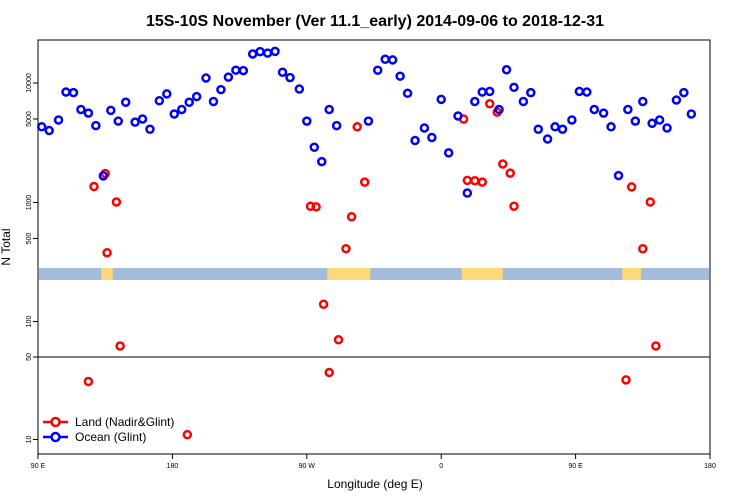  What do you see at coordinates (55, 422) in the screenshot?
I see `legend-land-marker` at bounding box center [55, 422].